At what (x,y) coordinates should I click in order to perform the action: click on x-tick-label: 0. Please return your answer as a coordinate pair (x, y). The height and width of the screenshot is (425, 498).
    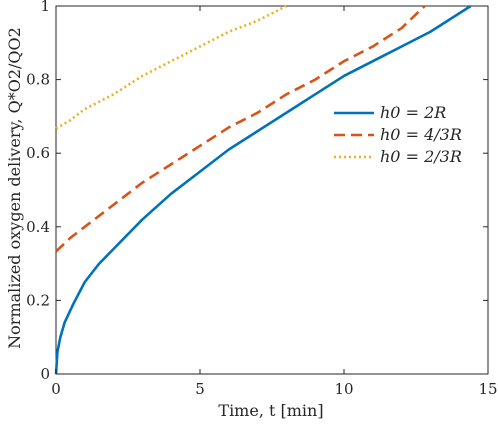
    Looking at the image, I should click on (56, 389).